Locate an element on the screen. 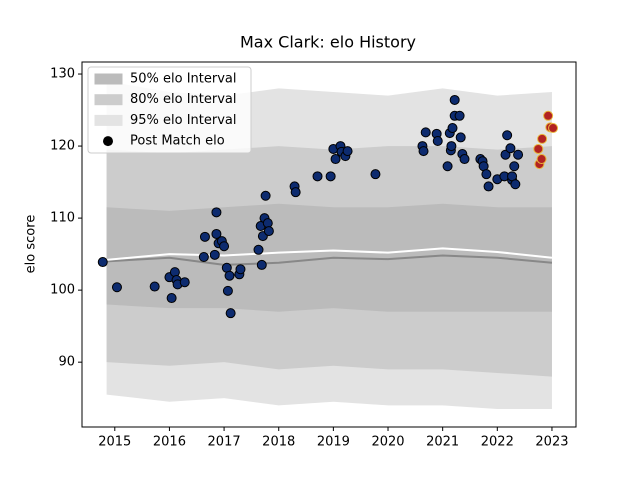  y-tick-label: 130 is located at coordinates (62, 74).